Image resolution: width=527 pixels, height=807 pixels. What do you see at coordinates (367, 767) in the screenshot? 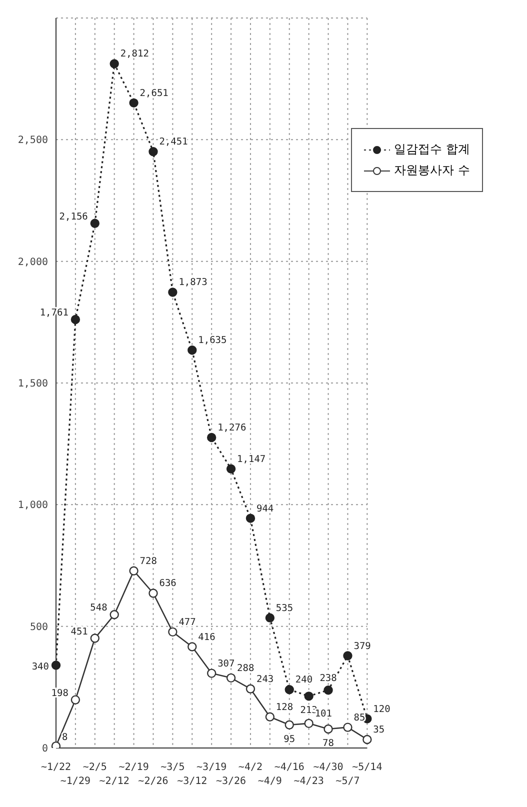
I see `x-tick-label: ~5/14` at bounding box center [367, 767].